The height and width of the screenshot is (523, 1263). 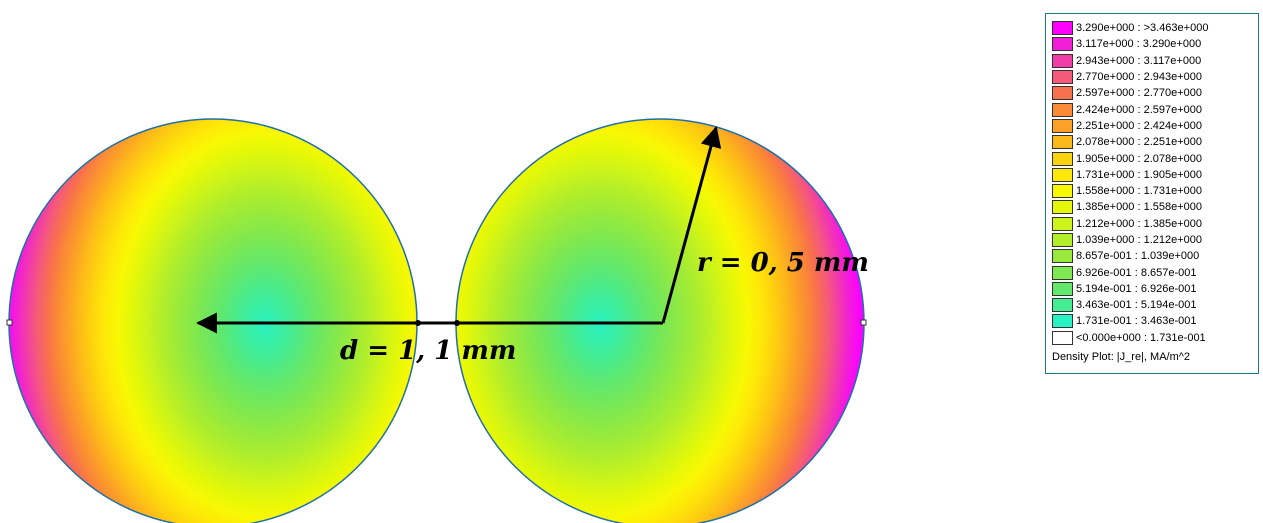 I want to click on legend-range-label: 3.117e+000 : 3.290e+000, so click(x=1139, y=44).